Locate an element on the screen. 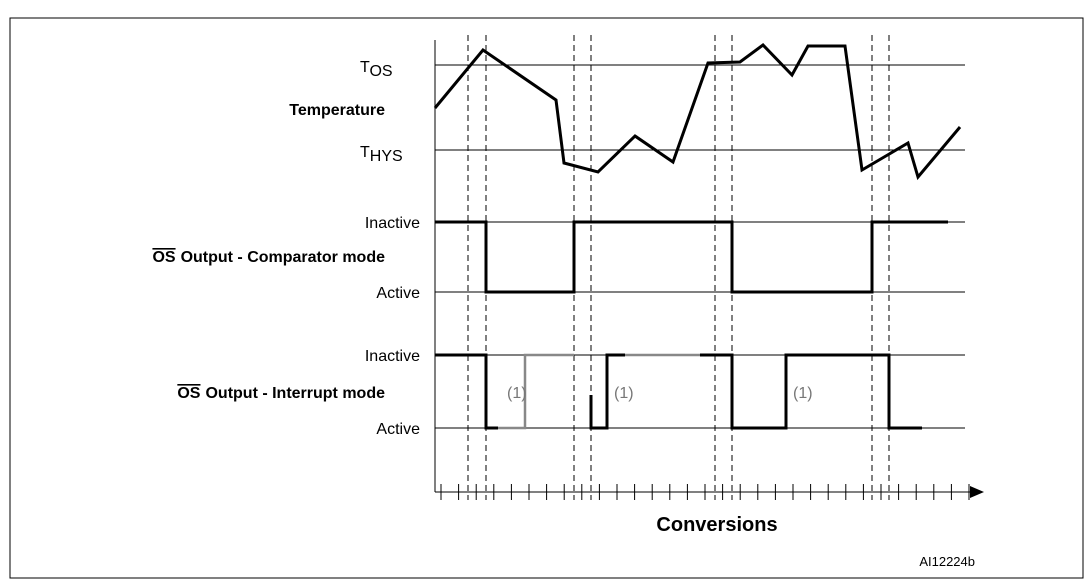  comparator-title-rest: Output - Comparator mode is located at coordinates (283, 257).